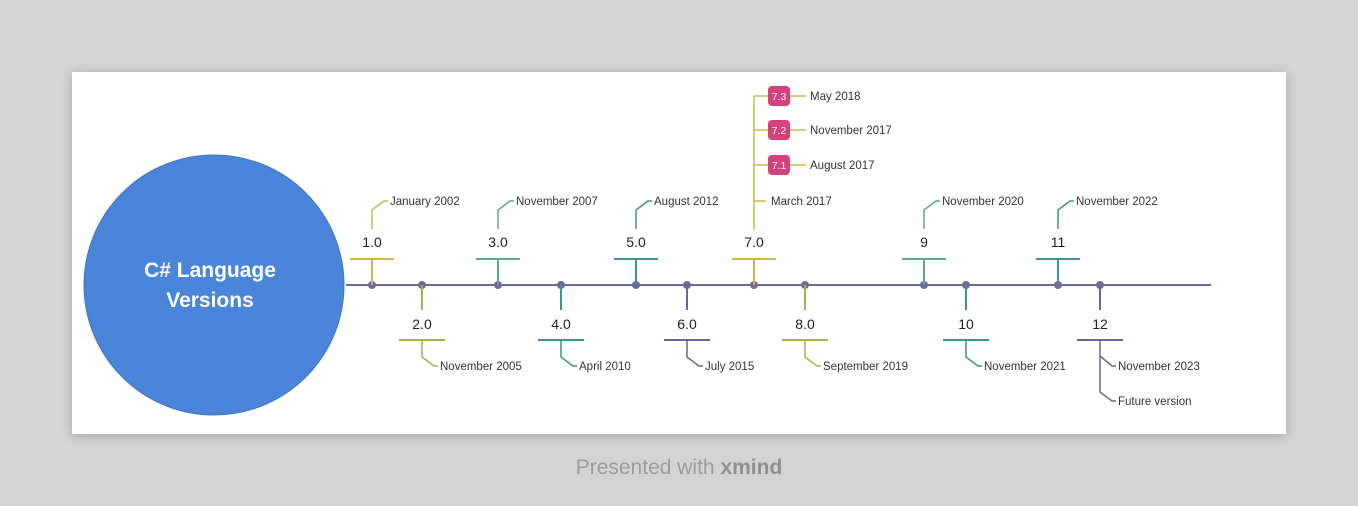  I want to click on minor-date-7-3: May 2018, so click(835, 97).